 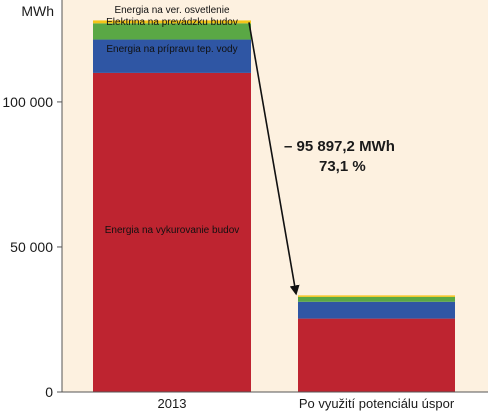 I want to click on reduction-percent-label: 73,1 %, so click(x=342, y=166).